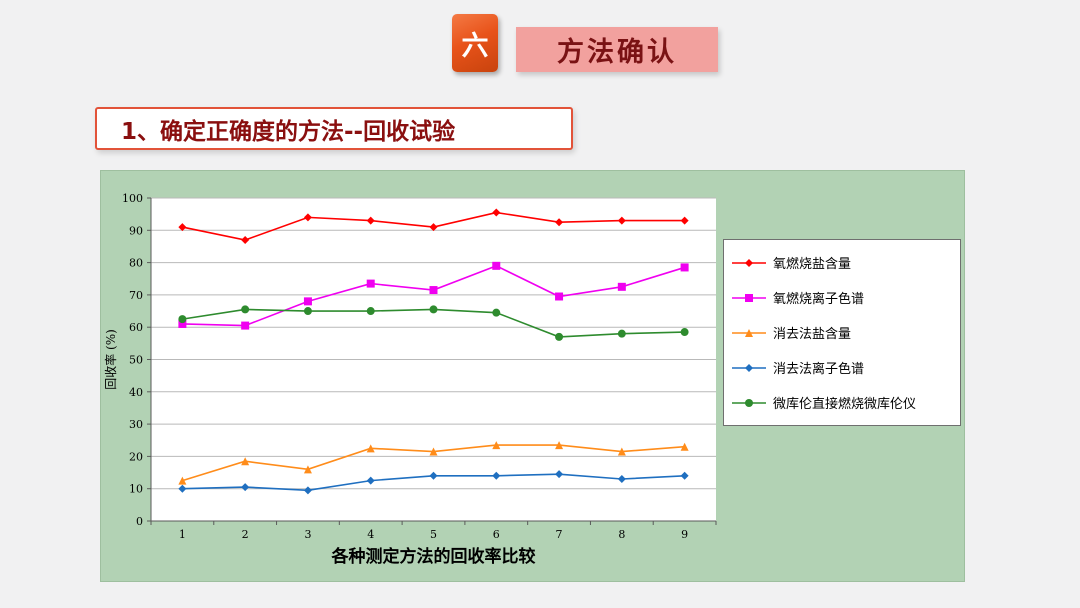 This screenshot has height=608, width=1080. Describe the element at coordinates (559, 534) in the screenshot. I see `svg-text: 7` at that location.